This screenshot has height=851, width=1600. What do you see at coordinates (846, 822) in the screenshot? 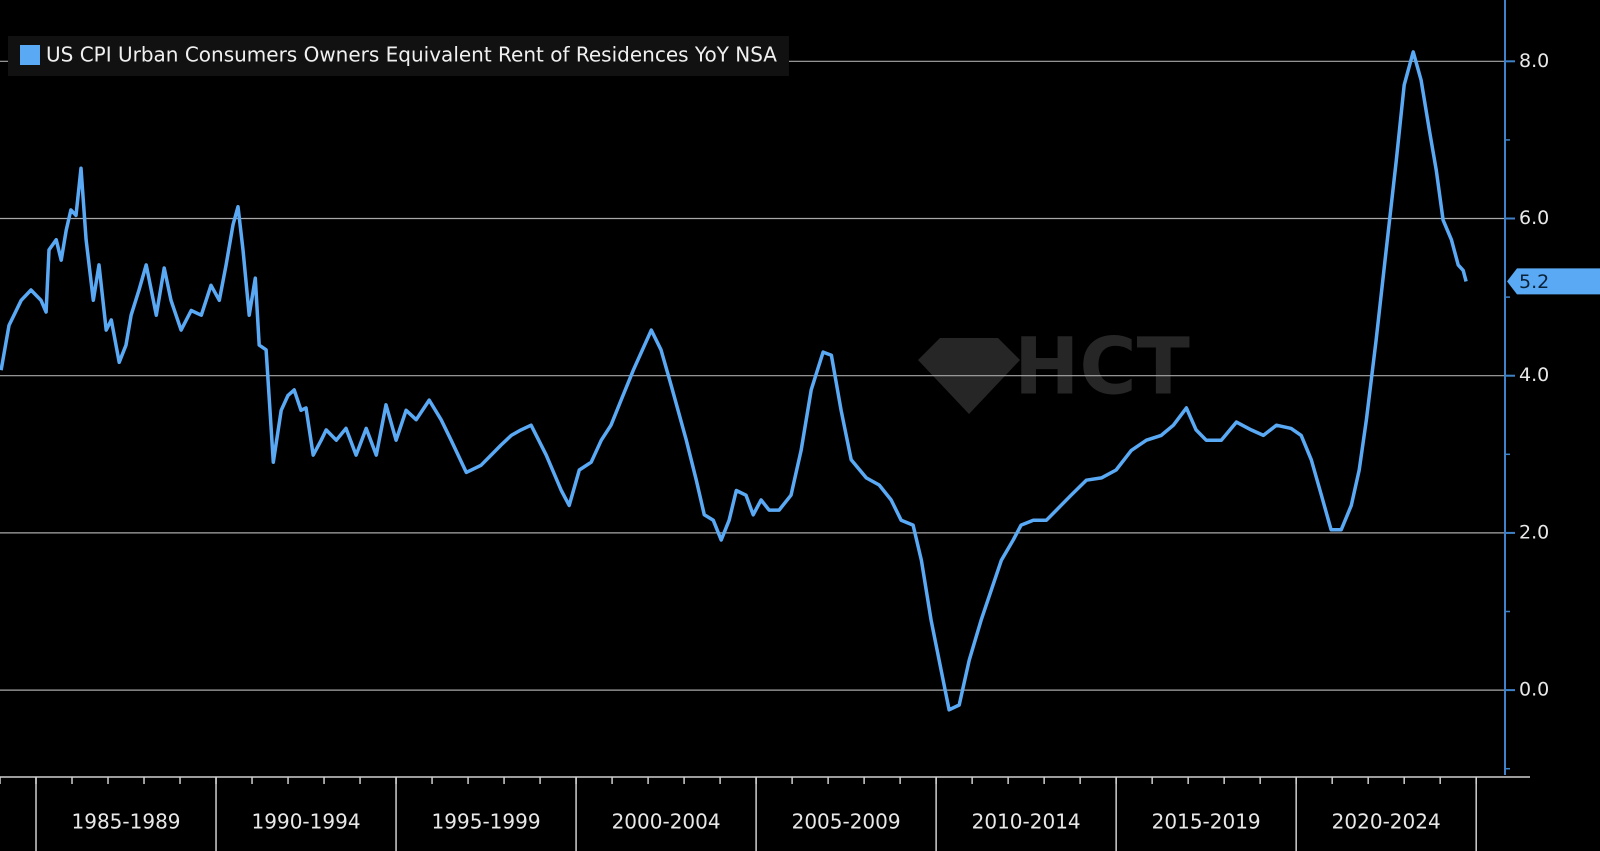
I see `x-tick-label: 2005-2009` at bounding box center [846, 822].